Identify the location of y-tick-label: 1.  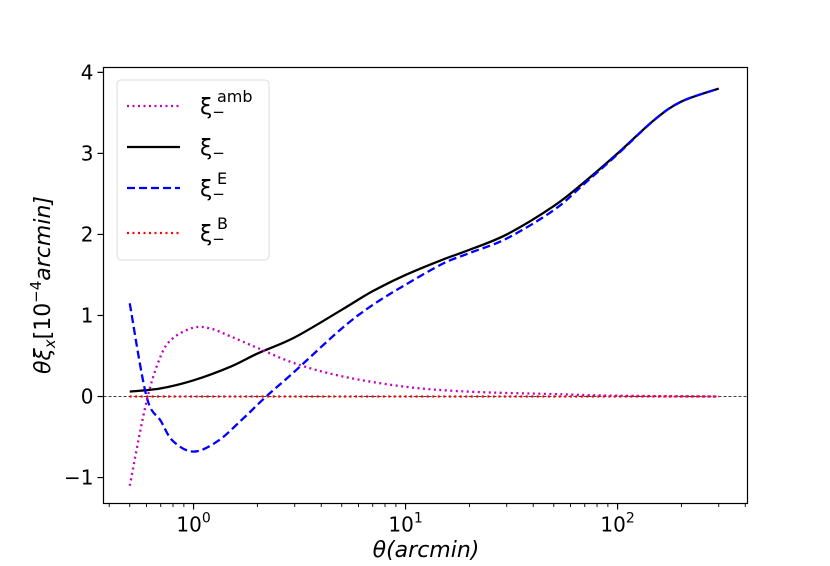
(87, 315).